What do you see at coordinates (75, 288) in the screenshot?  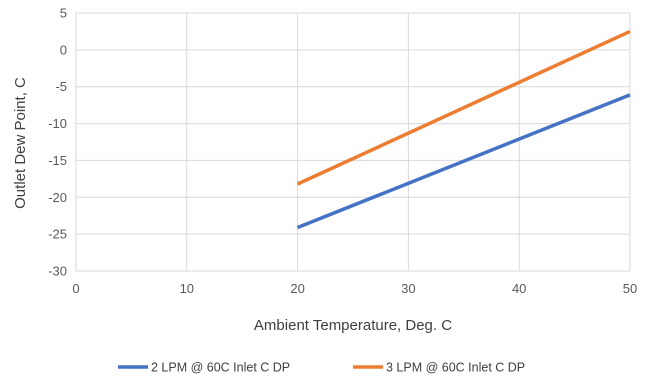 I see `x-tick-label: 0` at bounding box center [75, 288].